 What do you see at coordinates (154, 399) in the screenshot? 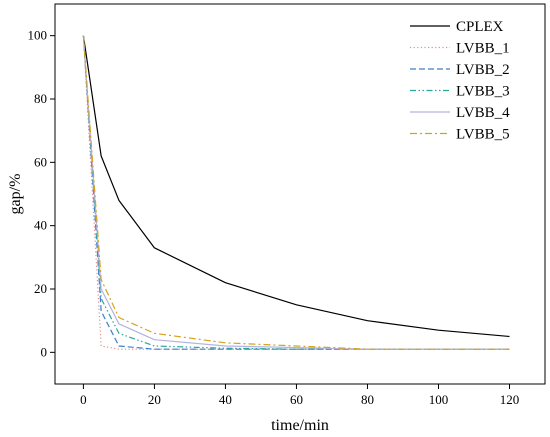
I see `x-tick-label-1: 20` at bounding box center [154, 399].